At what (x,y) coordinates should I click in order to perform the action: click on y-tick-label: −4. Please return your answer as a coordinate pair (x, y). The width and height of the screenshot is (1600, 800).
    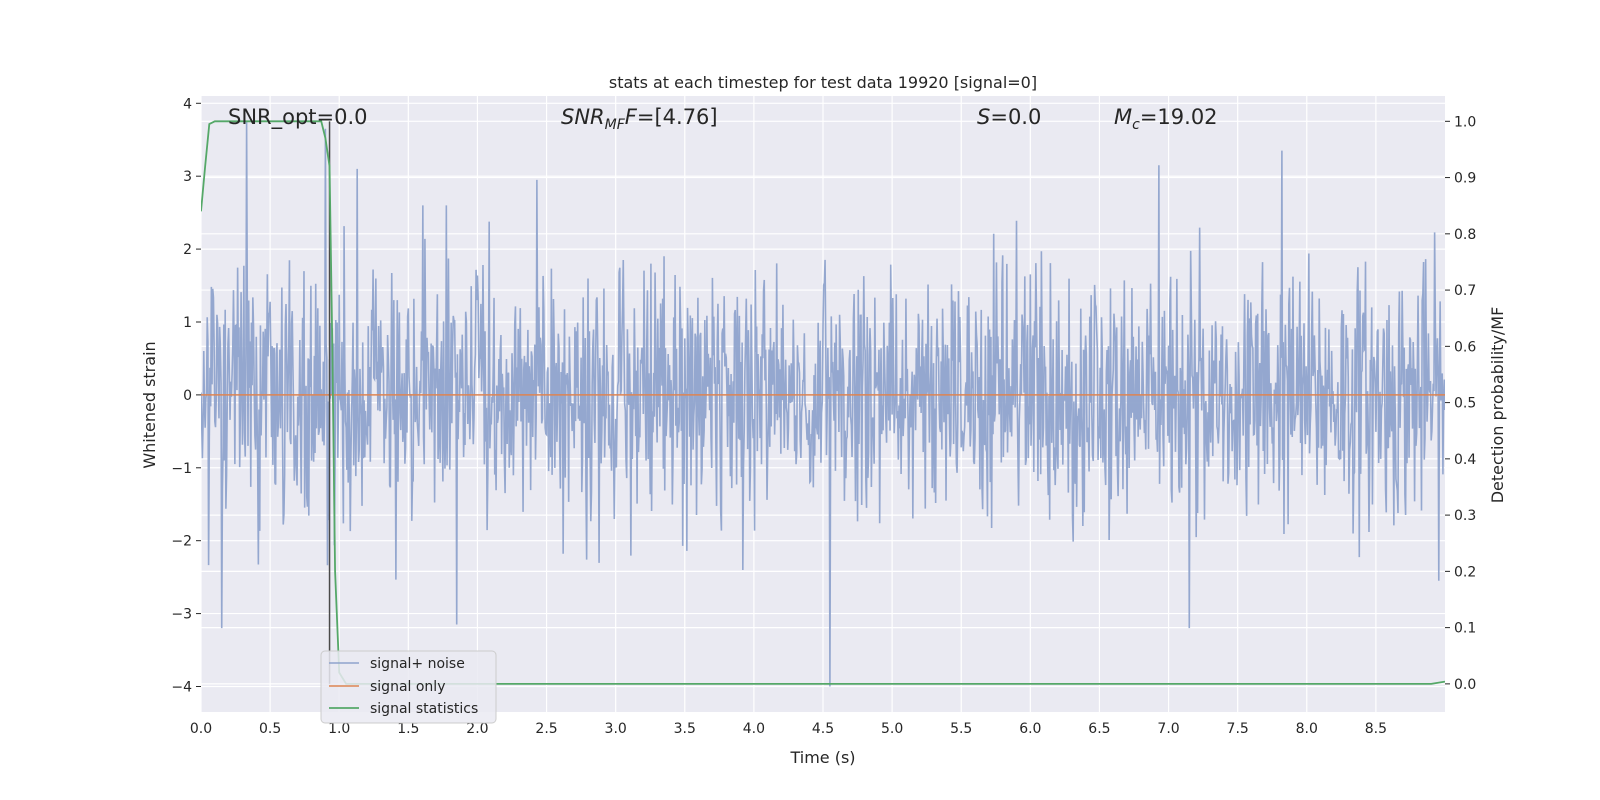
    Looking at the image, I should click on (181, 687).